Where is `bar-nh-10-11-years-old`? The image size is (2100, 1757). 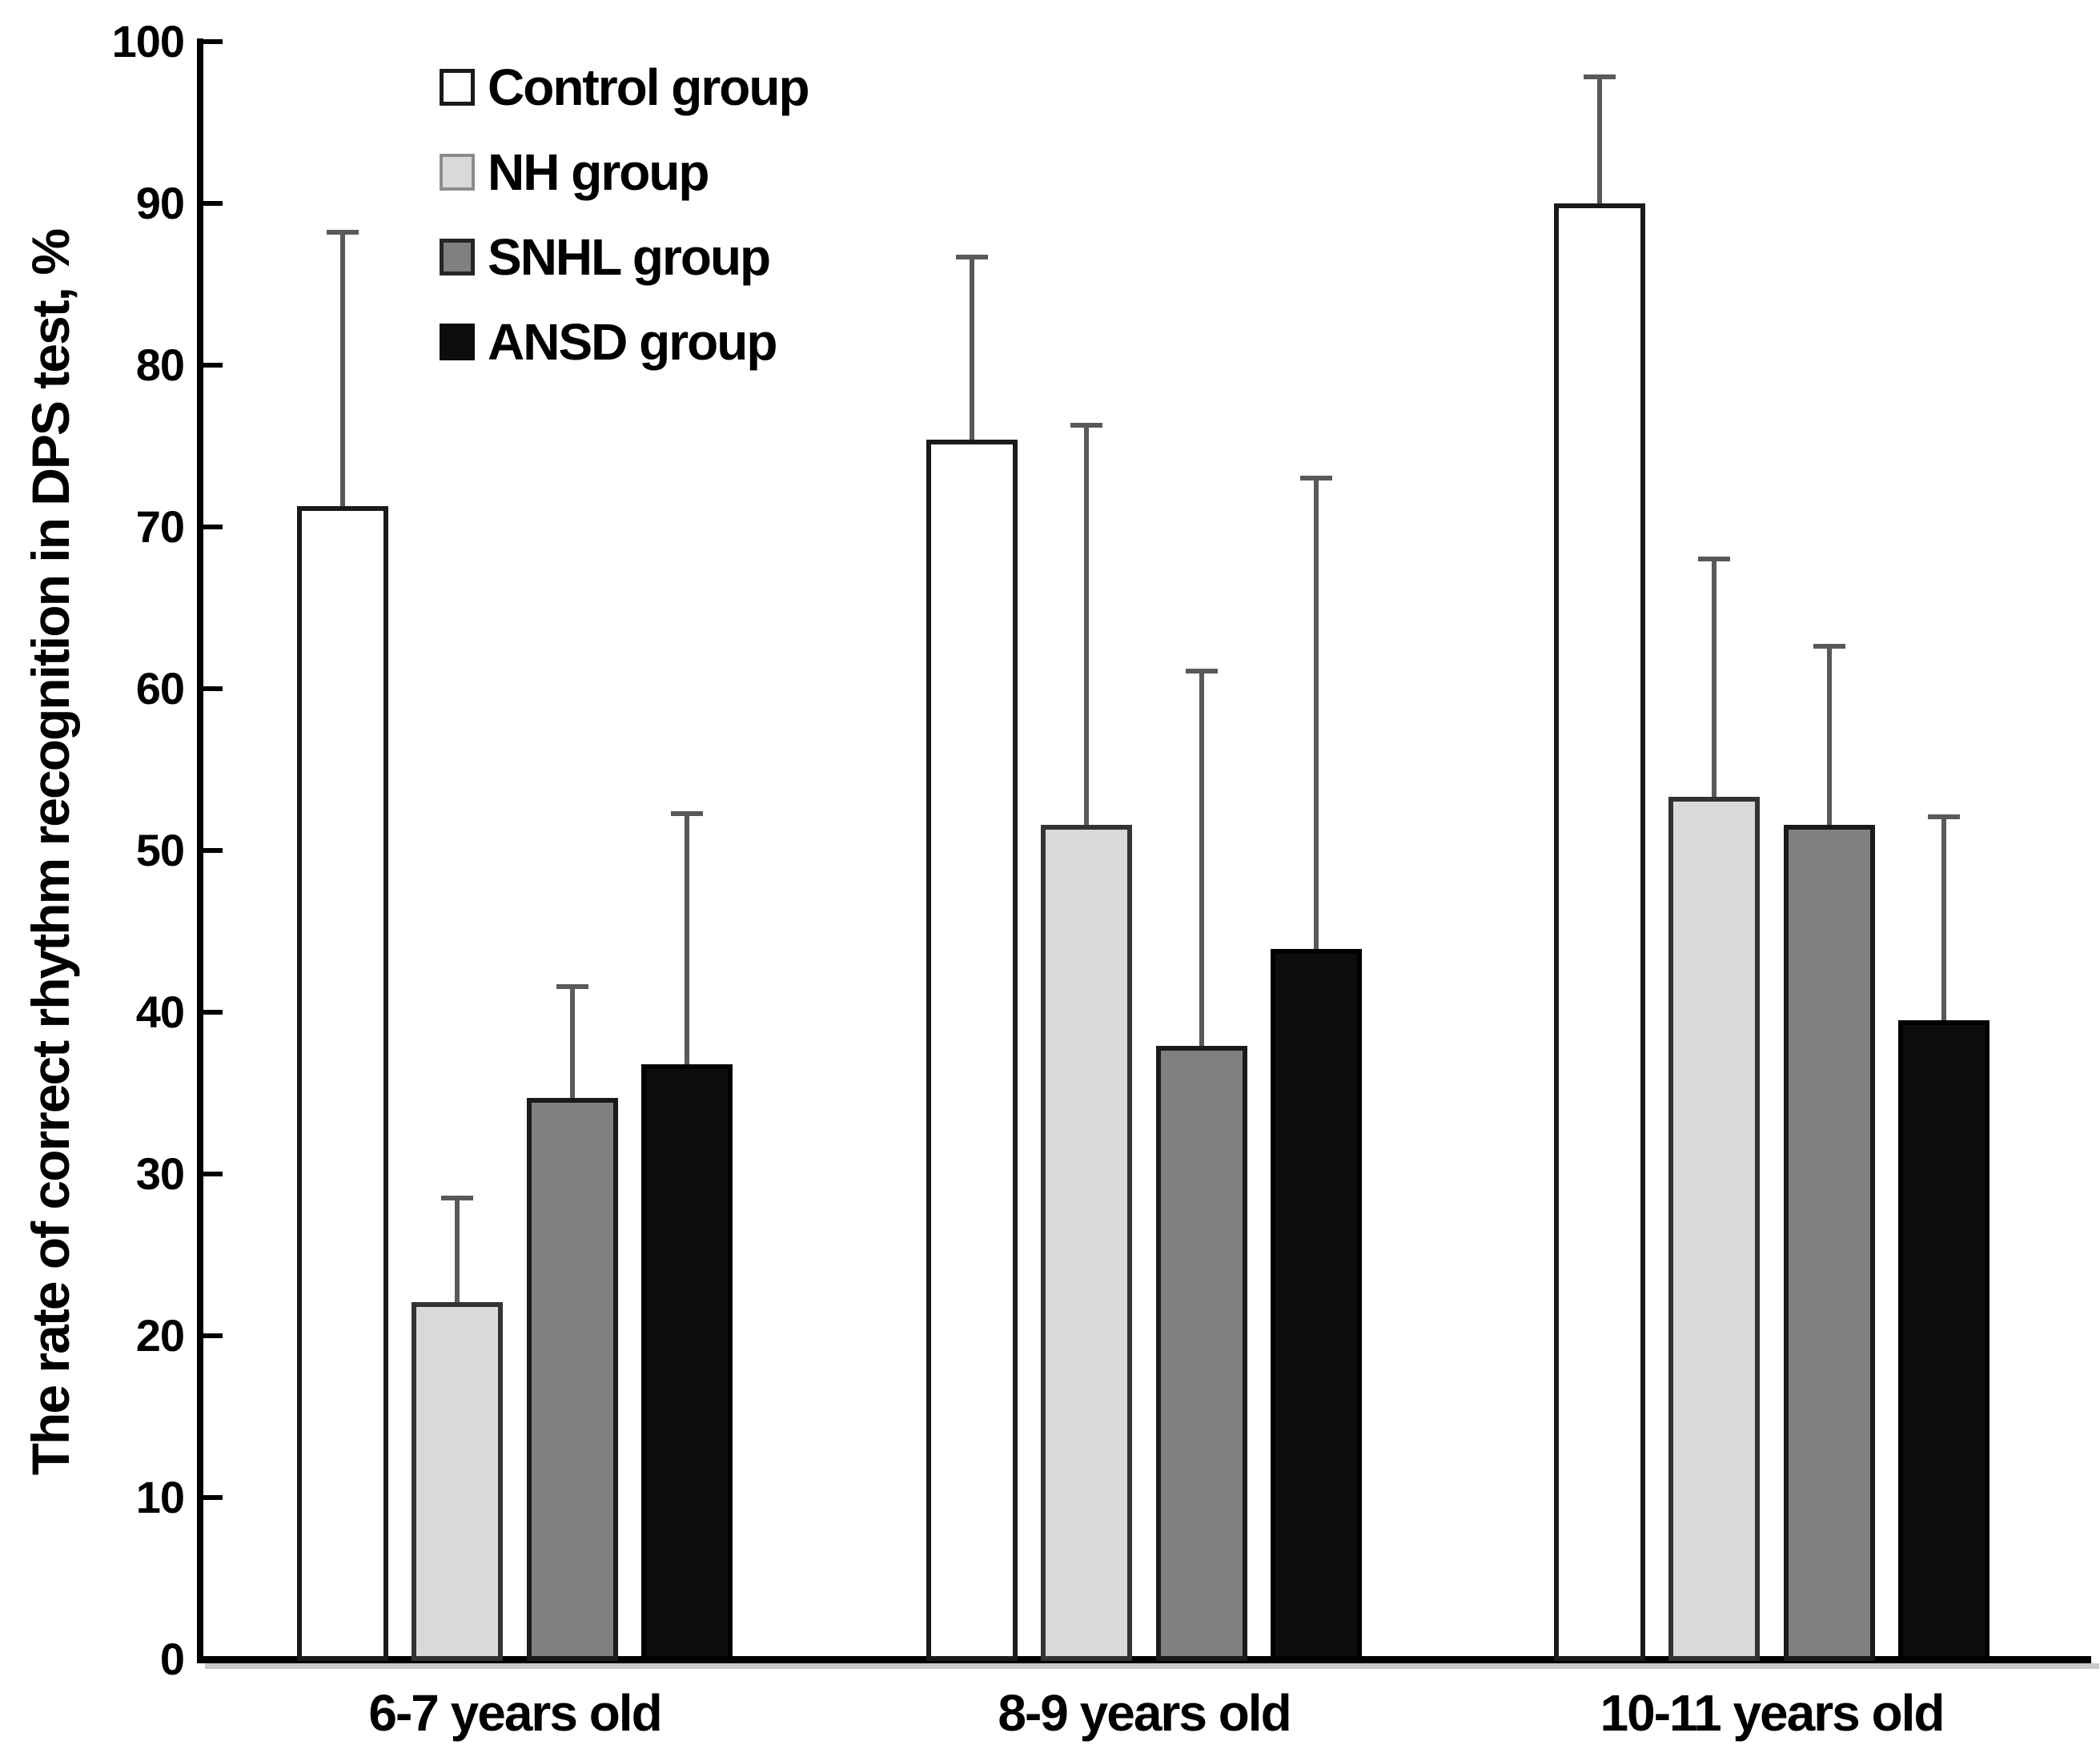 bar-nh-10-11-years-old is located at coordinates (1714, 1229).